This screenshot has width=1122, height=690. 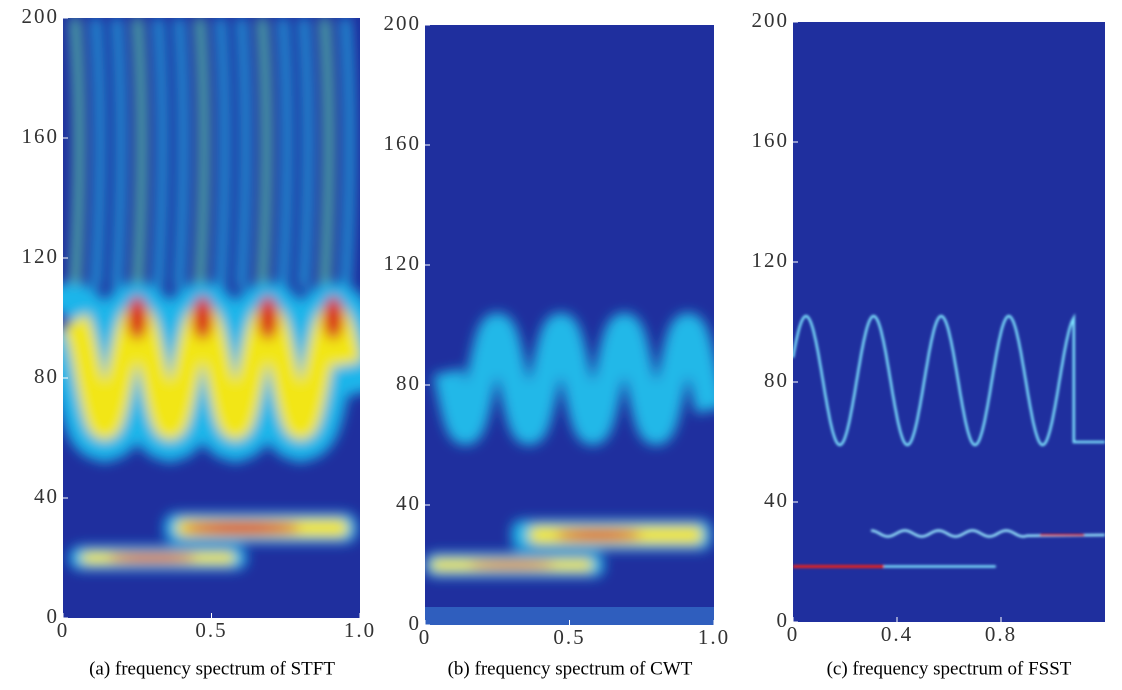 What do you see at coordinates (949, 668) in the screenshot?
I see `caption: (c) frequency spectrum of FSST` at bounding box center [949, 668].